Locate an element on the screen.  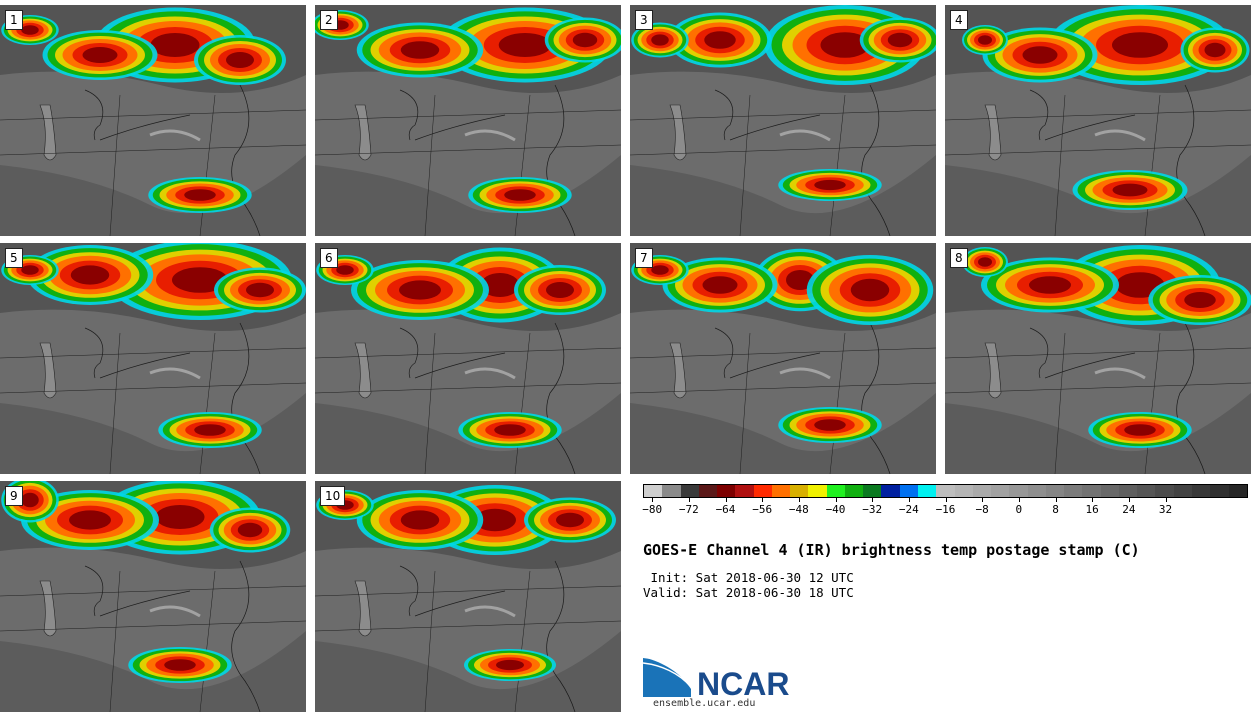
satellite-panel: 6 is located at coordinates (468, 358).